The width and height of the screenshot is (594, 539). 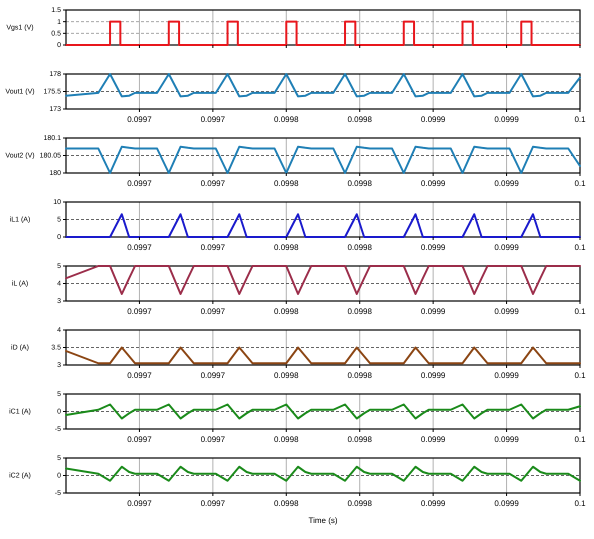 I want to click on x-axis-title: Time (s), so click(x=323, y=520).